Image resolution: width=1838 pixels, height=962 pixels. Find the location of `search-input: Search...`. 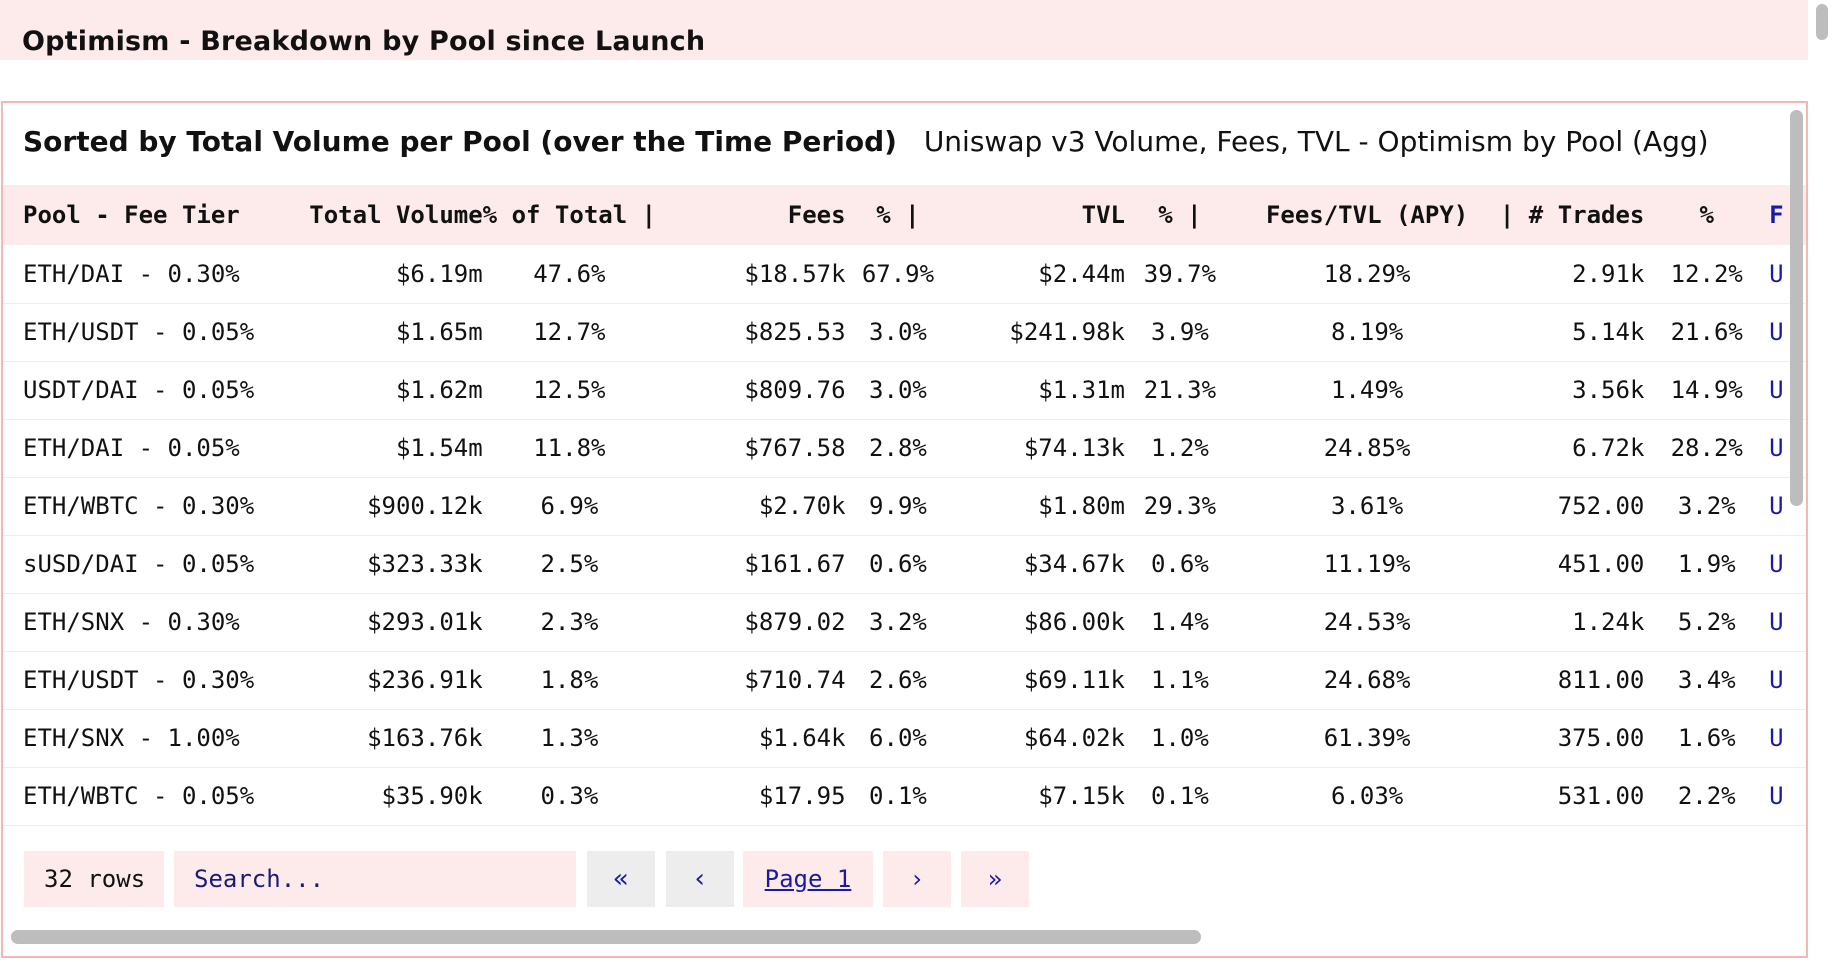

search-input: Search... is located at coordinates (375, 879).